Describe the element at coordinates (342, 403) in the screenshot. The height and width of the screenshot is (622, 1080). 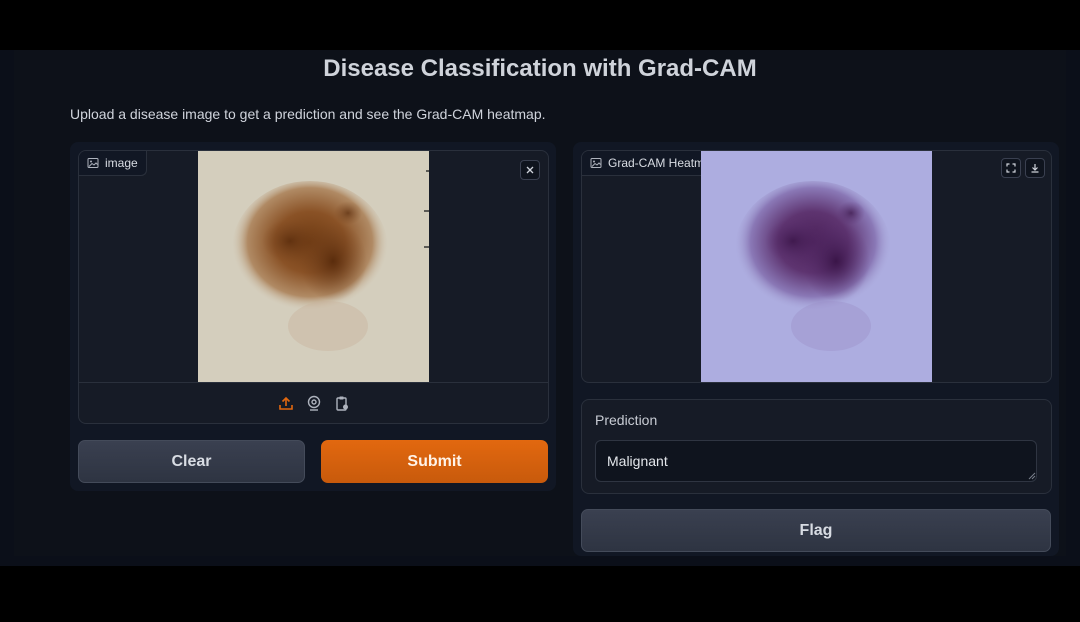
I see `clipboard-icon` at that location.